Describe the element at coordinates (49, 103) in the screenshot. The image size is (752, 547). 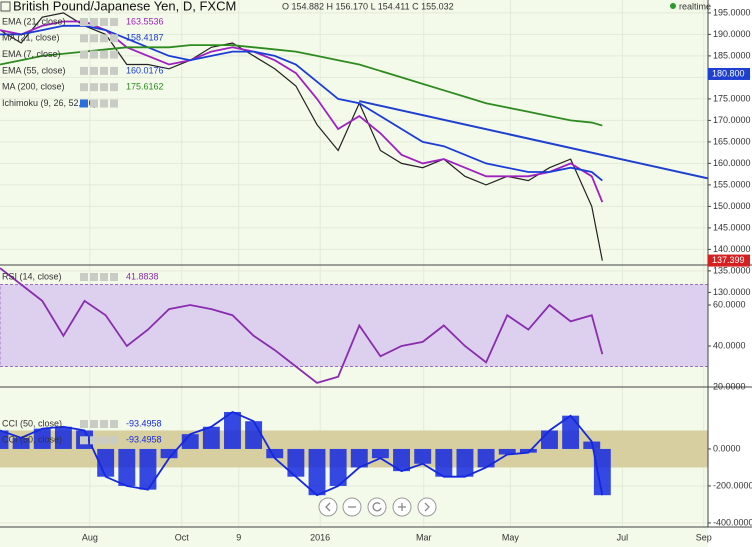
I see `legend-name: Ichimoku (9, 26, 52, 26)` at that location.